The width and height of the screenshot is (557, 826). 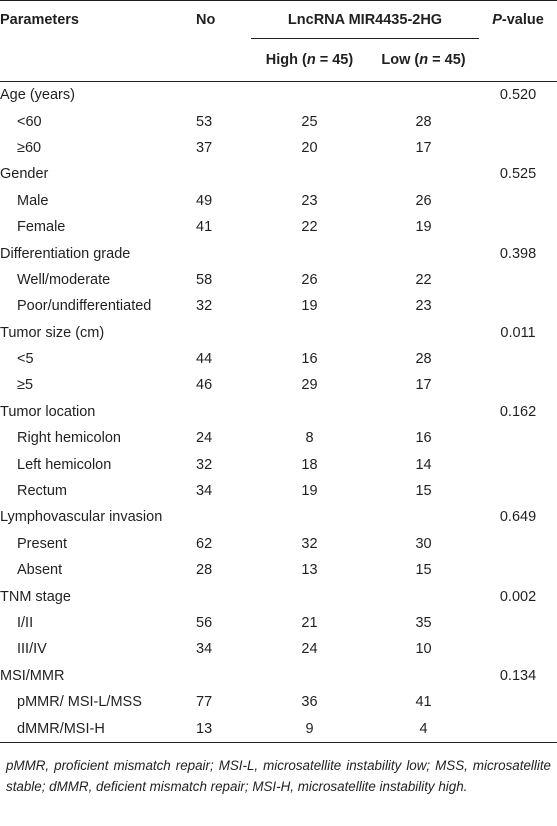 What do you see at coordinates (69, 438) in the screenshot?
I see `row-sublabel: Right hemicolon` at bounding box center [69, 438].